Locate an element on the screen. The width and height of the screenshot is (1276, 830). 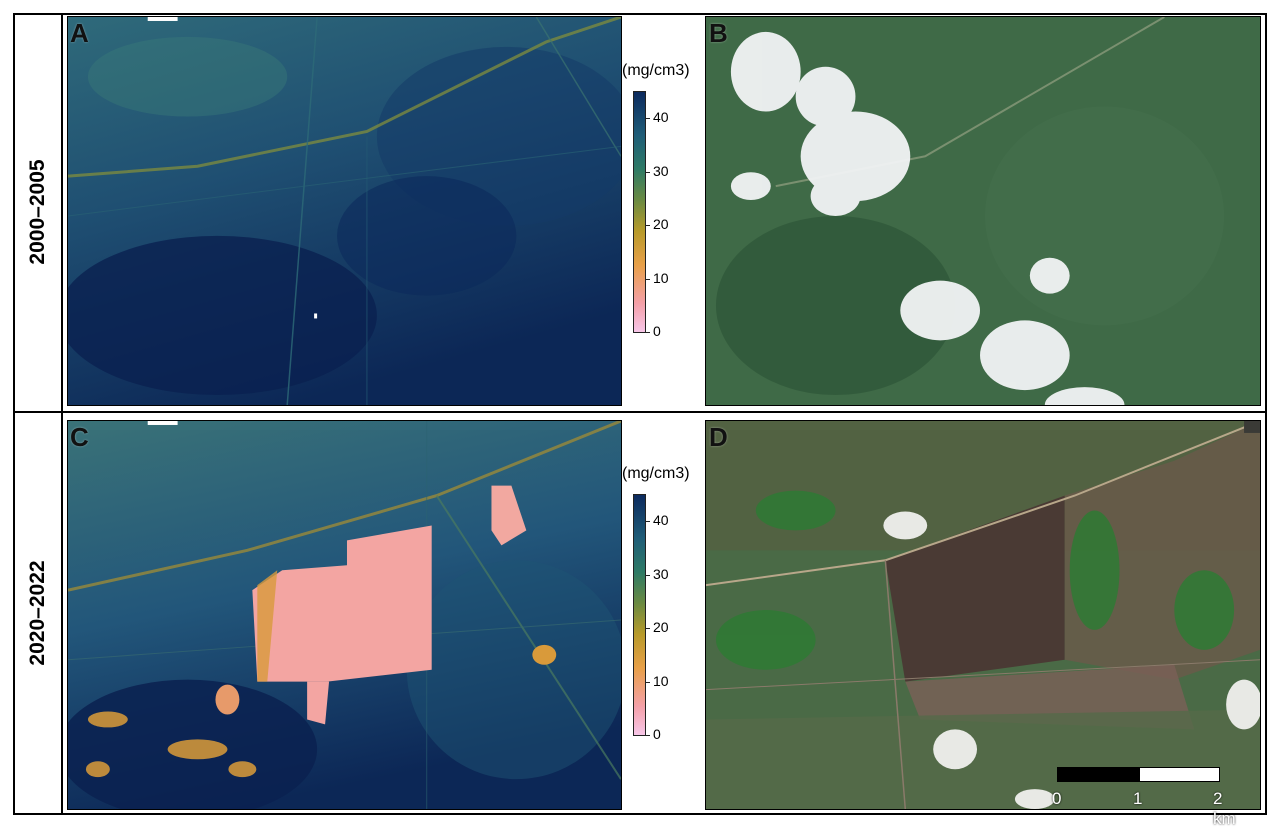
colorbar-top is located at coordinates (639, 212).